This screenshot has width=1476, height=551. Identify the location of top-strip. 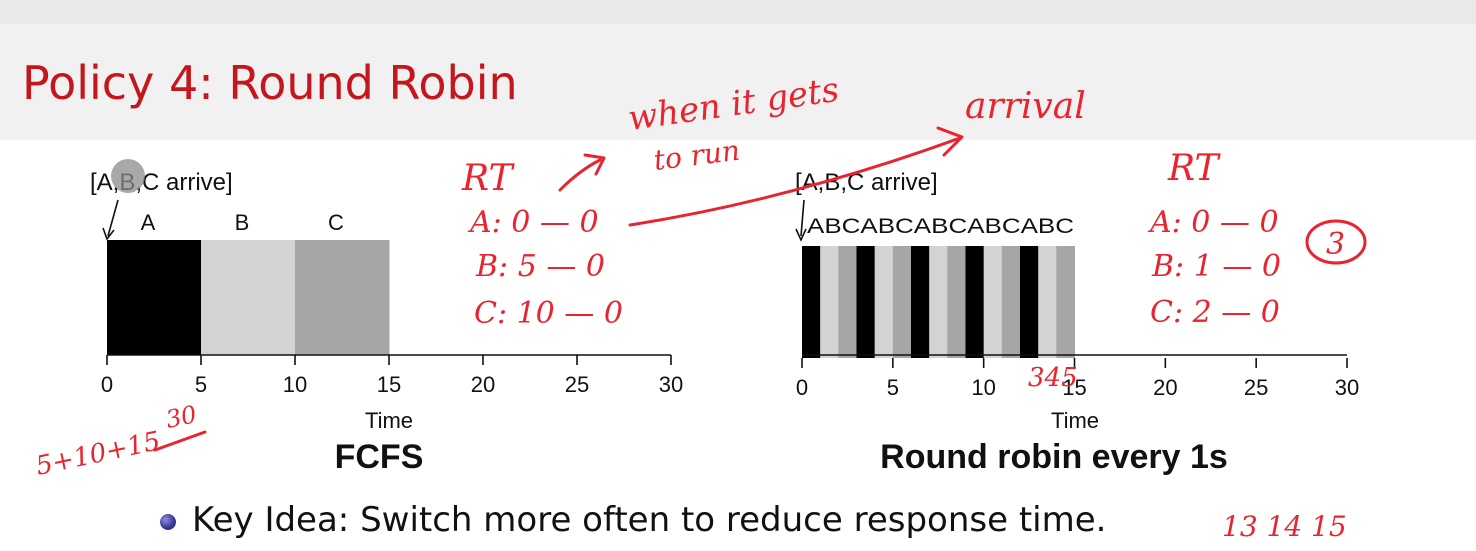
(738, 12).